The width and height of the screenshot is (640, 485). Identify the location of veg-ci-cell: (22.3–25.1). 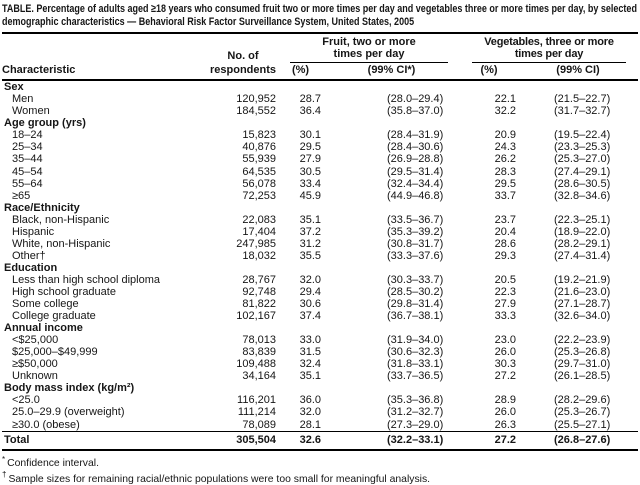
(582, 219).